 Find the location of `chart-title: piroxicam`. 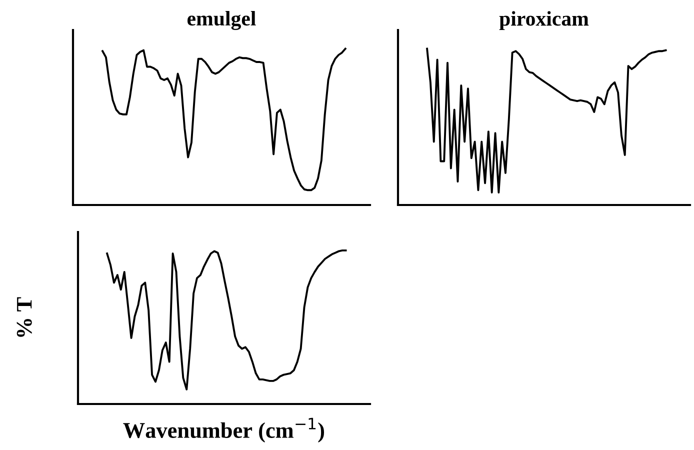

chart-title: piroxicam is located at coordinates (544, 20).